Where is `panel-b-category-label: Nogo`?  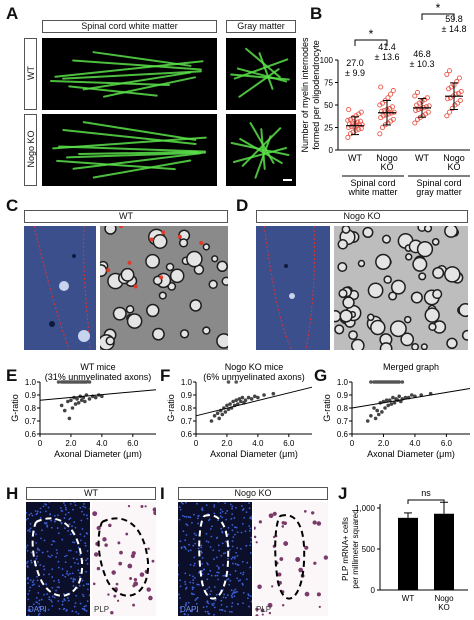 panel-b-category-label: Nogo is located at coordinates (454, 158).